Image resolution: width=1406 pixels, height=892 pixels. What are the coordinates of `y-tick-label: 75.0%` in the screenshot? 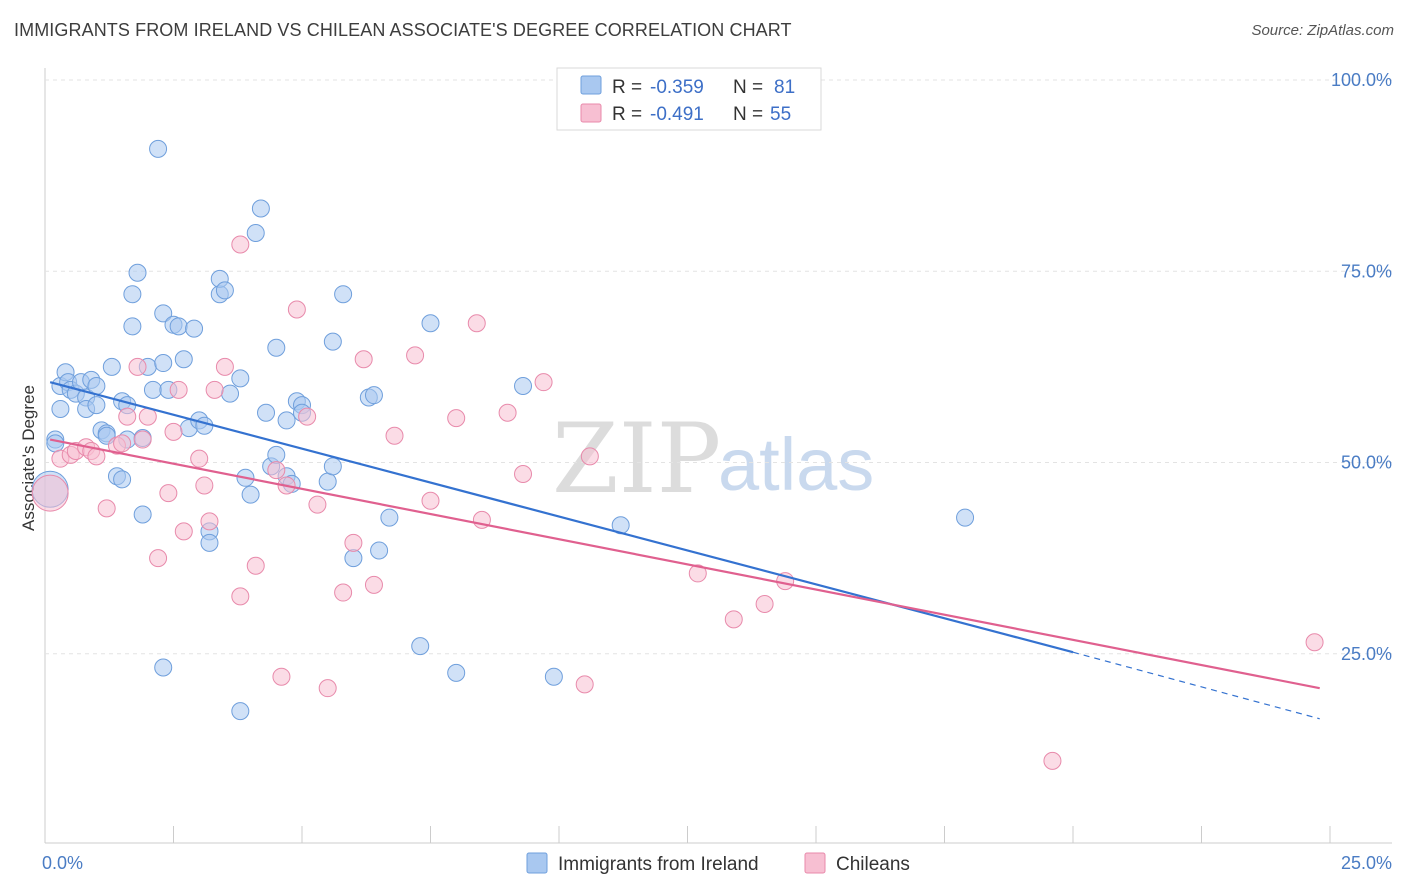 It's located at (1366, 271).